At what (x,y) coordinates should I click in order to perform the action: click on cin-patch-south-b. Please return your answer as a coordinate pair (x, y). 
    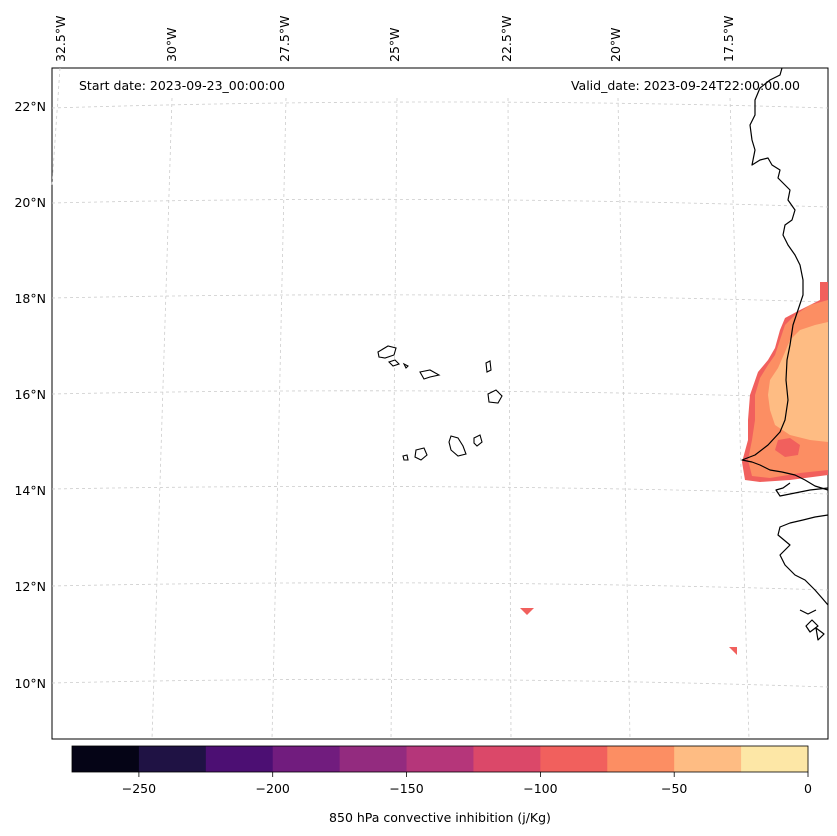
    Looking at the image, I should click on (733, 651).